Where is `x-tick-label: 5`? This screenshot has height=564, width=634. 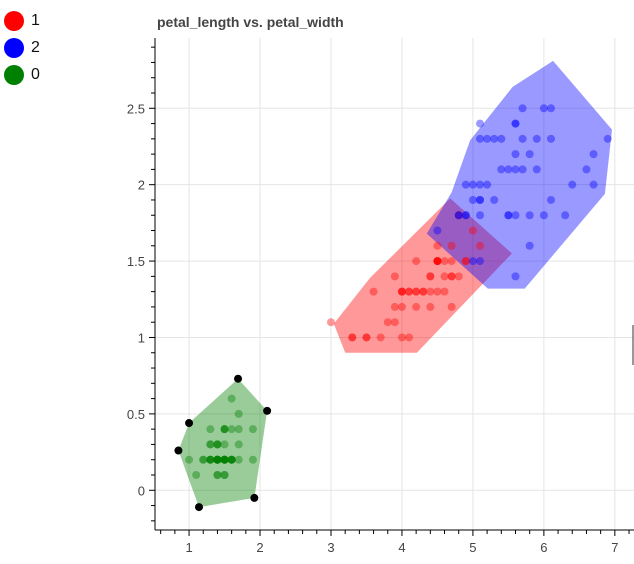
x-tick-label: 5 is located at coordinates (472, 547).